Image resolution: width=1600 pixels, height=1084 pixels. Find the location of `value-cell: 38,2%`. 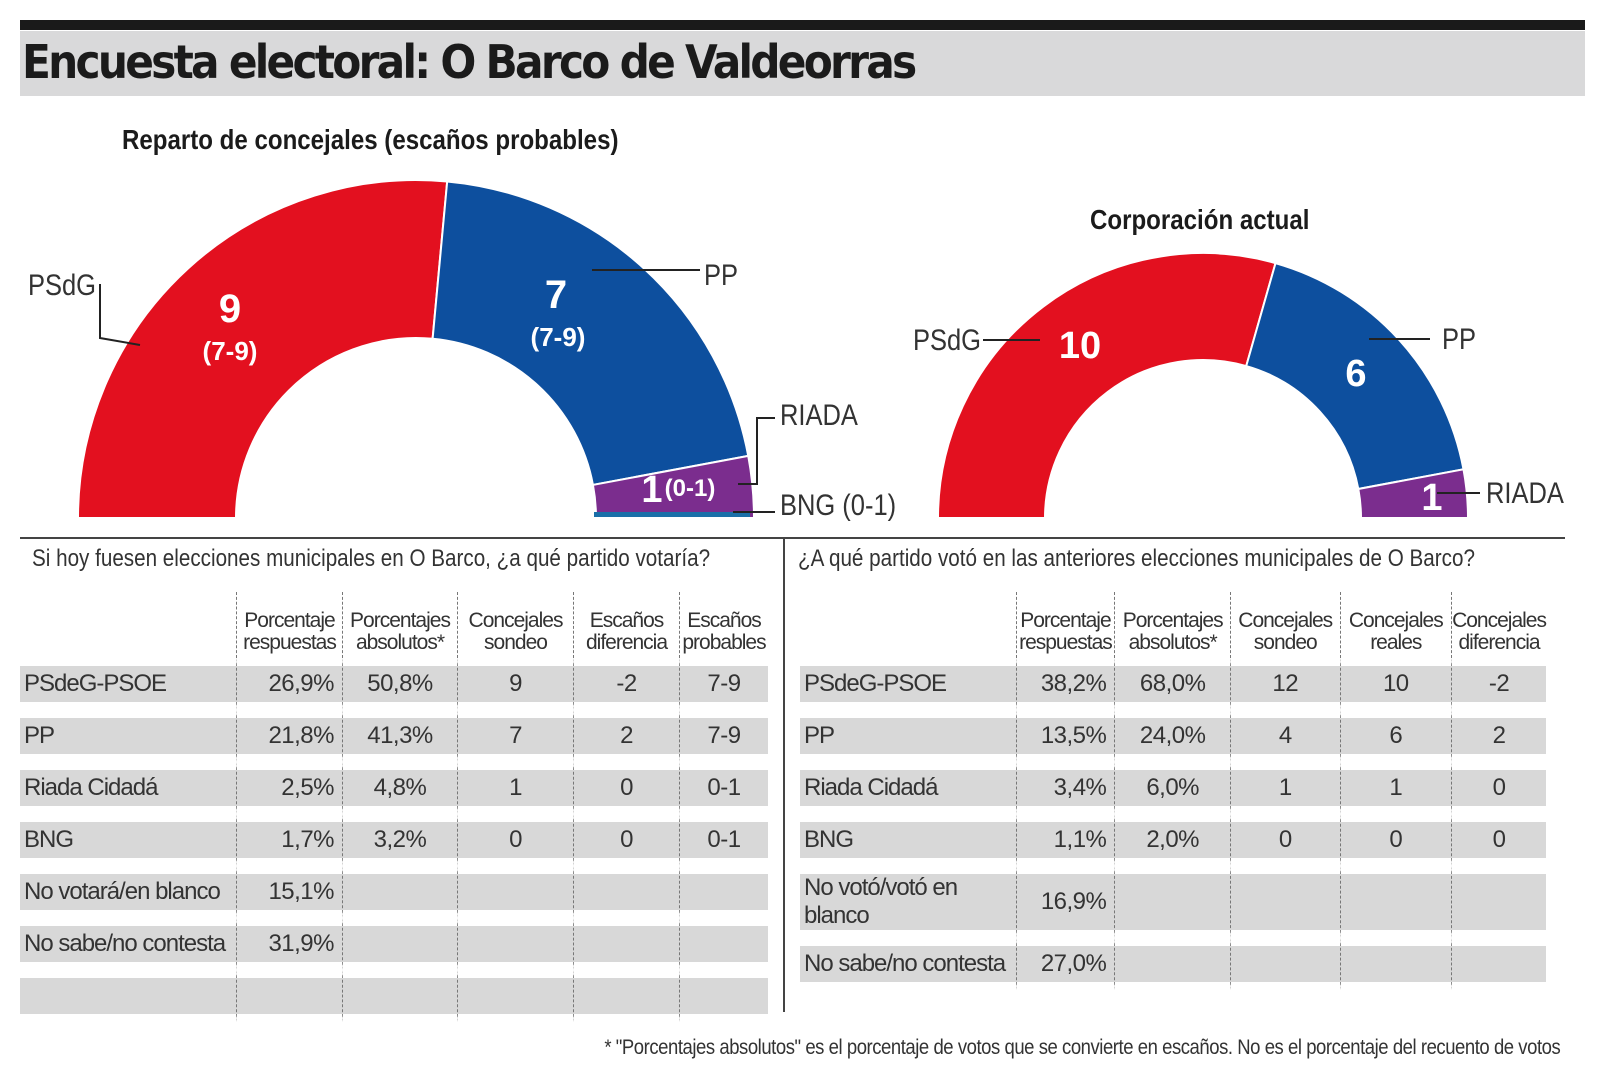

value-cell: 38,2% is located at coordinates (1065, 684).